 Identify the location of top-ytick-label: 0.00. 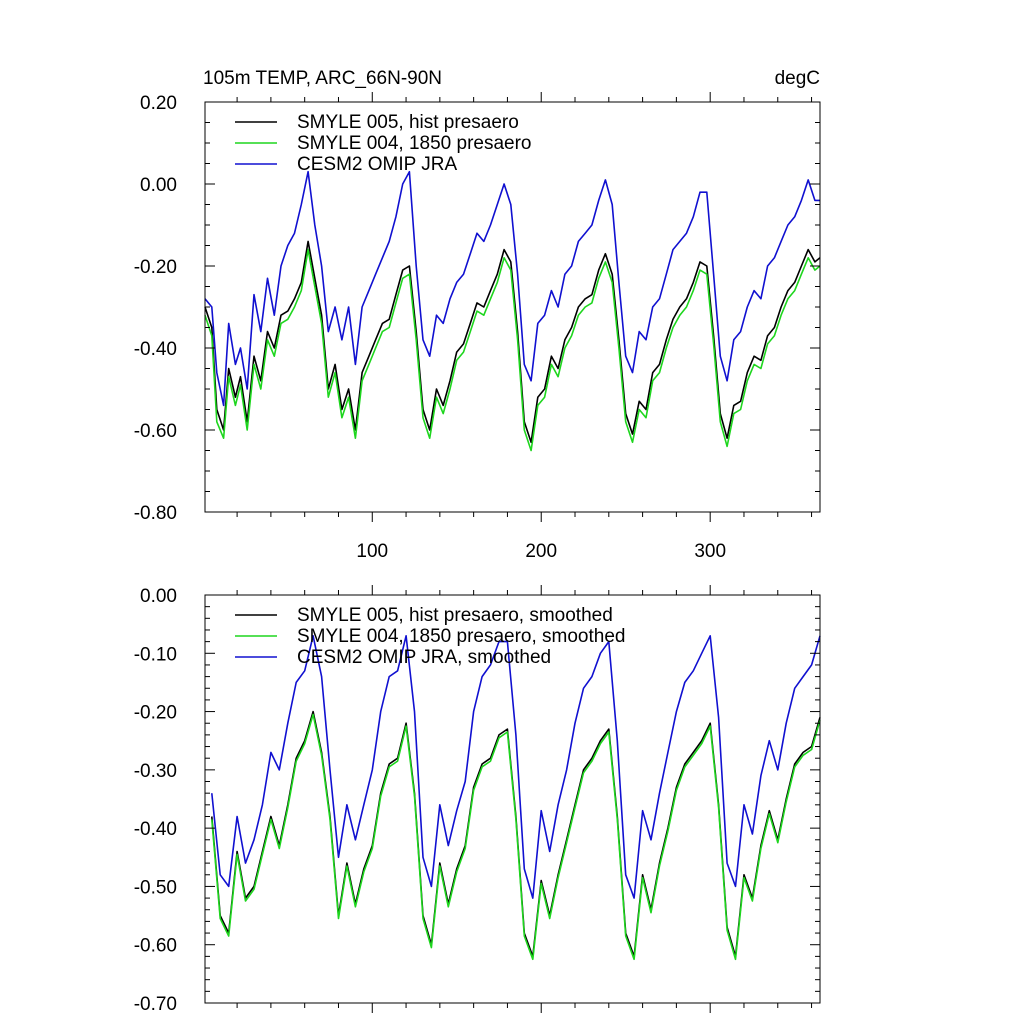
(158, 185).